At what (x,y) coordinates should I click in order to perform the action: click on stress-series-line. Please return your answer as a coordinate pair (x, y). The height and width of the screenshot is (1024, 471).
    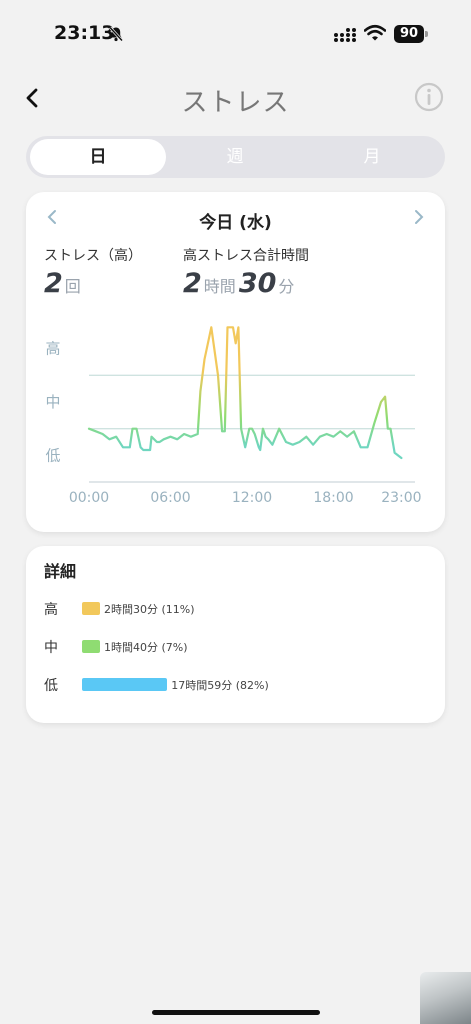
    Looking at the image, I should click on (245, 393).